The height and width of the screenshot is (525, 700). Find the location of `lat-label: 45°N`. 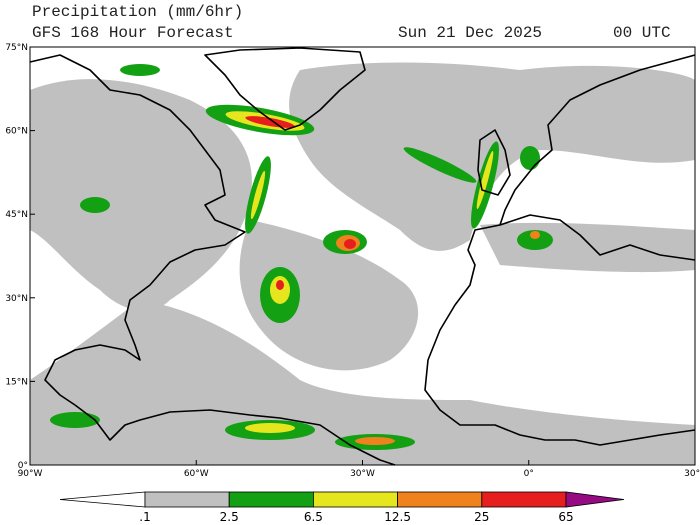

lat-label: 45°N is located at coordinates (16, 215).